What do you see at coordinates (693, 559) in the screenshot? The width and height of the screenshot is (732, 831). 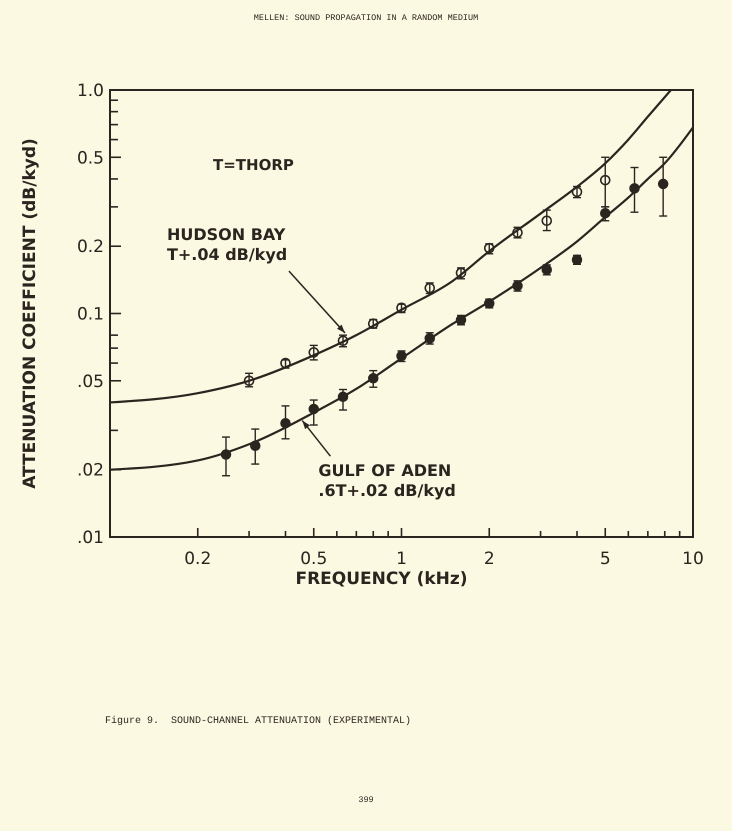 I see `x-tick-label: 10` at bounding box center [693, 559].